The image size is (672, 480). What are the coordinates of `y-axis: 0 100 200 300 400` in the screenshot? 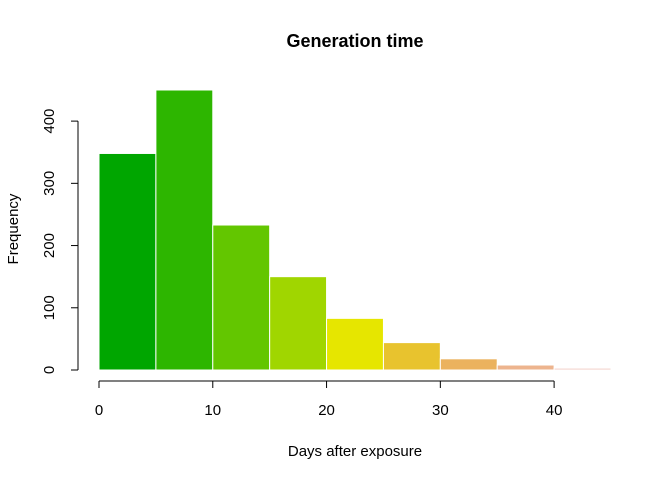 It's located at (60, 241).